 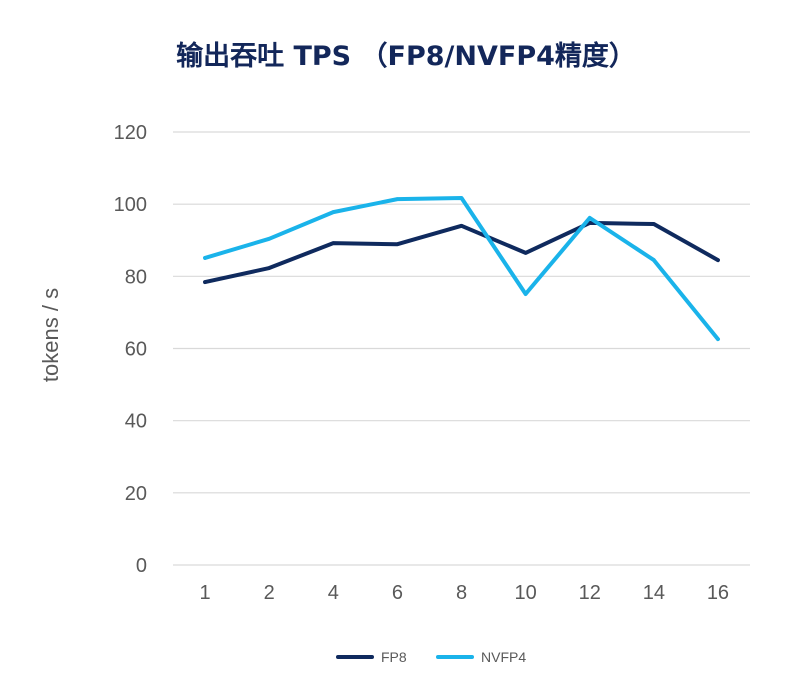 What do you see at coordinates (136, 350) in the screenshot?
I see `y-tick-label: 60` at bounding box center [136, 350].